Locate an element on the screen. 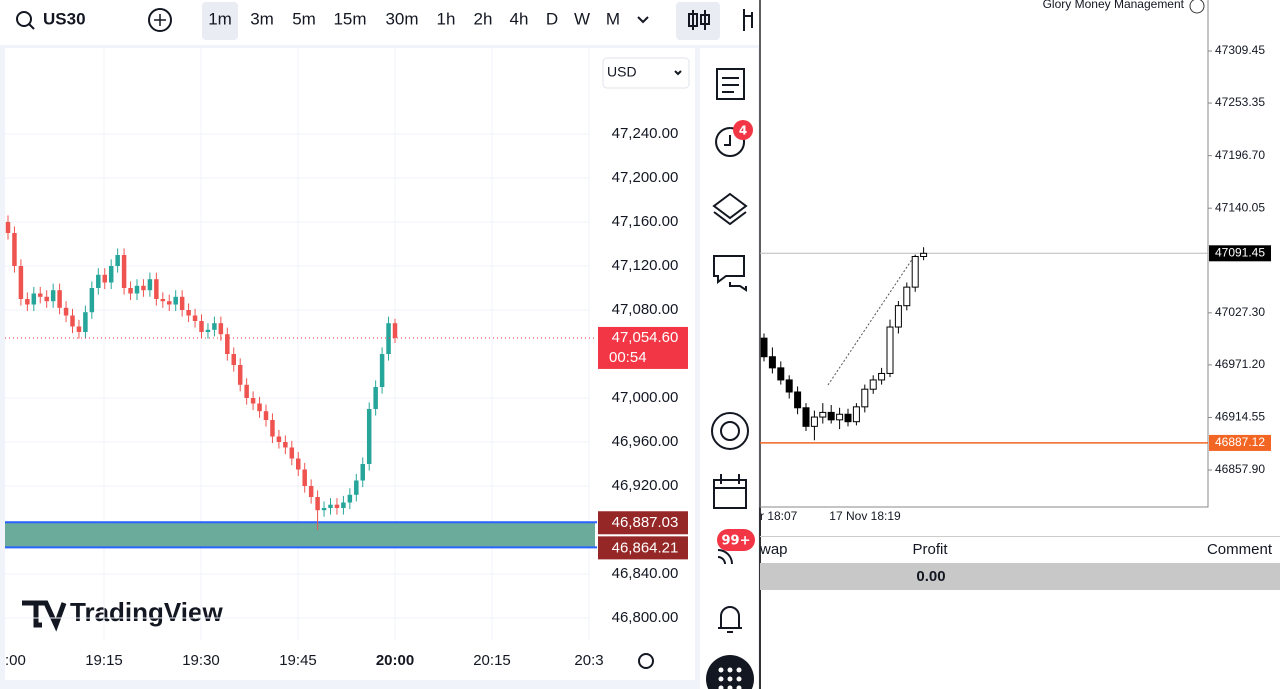  timeframe: M is located at coordinates (613, 18).